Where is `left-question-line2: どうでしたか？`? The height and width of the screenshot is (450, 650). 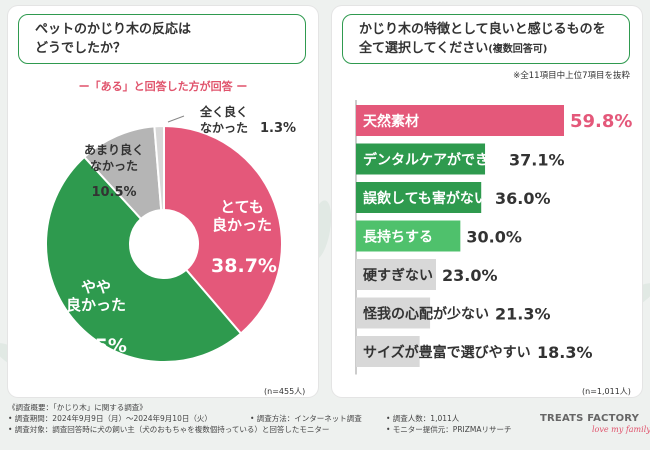 left-question-line2: どうでしたか？ is located at coordinates (81, 48).